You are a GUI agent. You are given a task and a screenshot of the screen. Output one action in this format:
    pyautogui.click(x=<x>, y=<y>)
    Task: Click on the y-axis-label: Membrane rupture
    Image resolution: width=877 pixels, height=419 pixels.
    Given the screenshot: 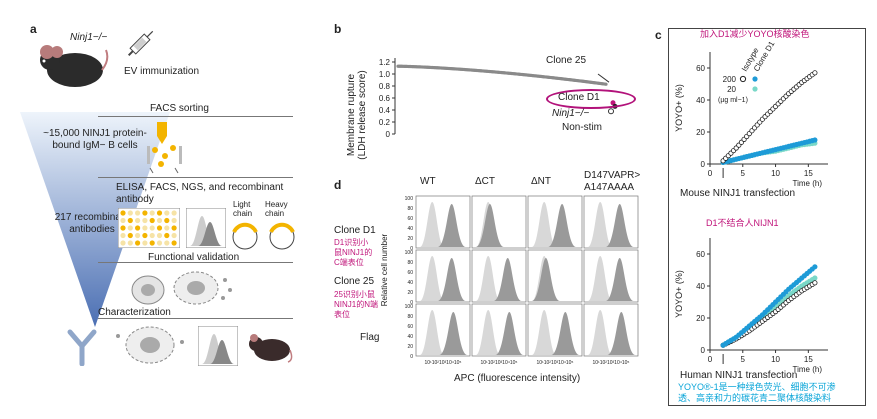 What is the action you would take?
    pyautogui.click(x=351, y=115)
    